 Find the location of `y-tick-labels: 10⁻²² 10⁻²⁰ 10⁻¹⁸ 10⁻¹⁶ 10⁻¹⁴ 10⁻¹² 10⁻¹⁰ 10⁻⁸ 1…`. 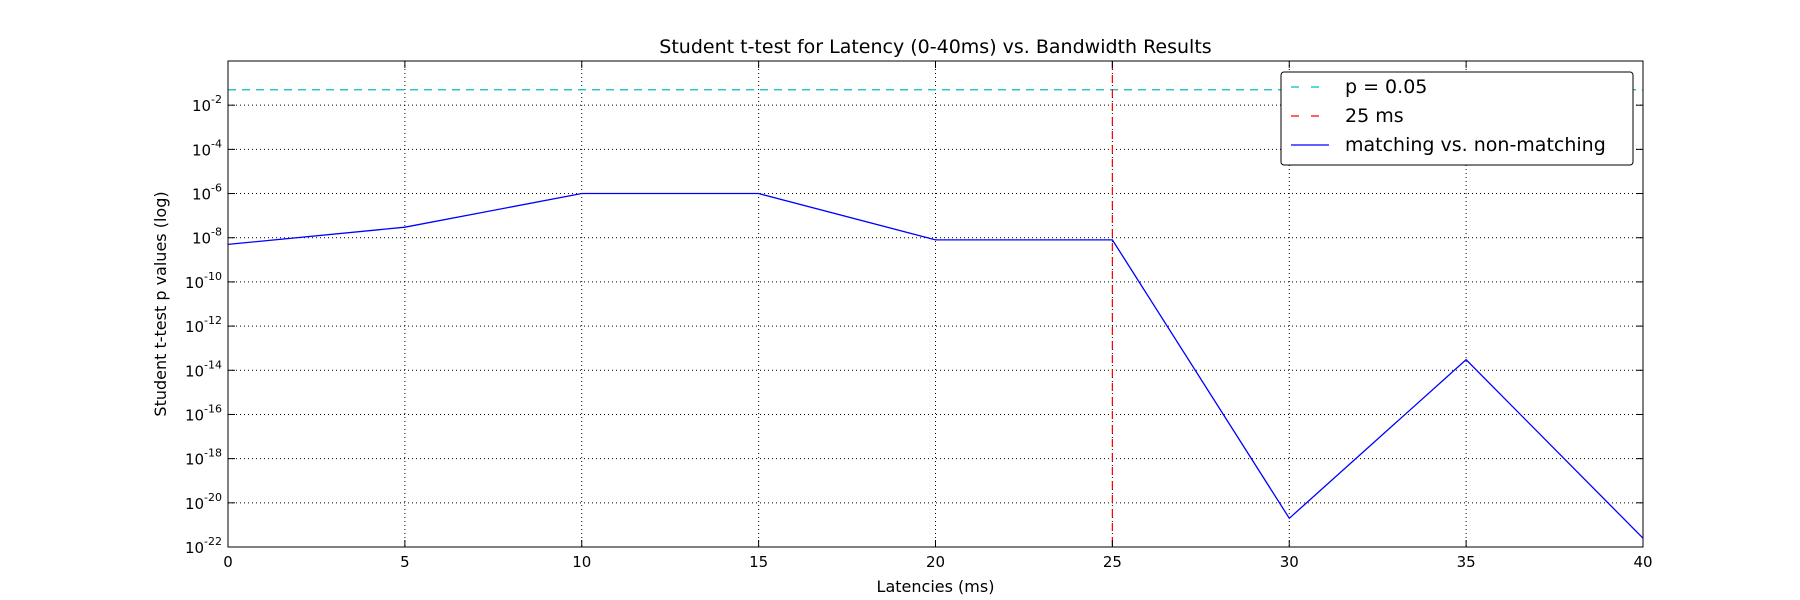

y-tick-labels: 10⁻²² 10⁻²⁰ 10⁻¹⁸ 10⁻¹⁶ 10⁻¹⁴ 10⁻¹² 10⁻¹⁰ 10⁻⁸ 1… is located at coordinates (203, 325).